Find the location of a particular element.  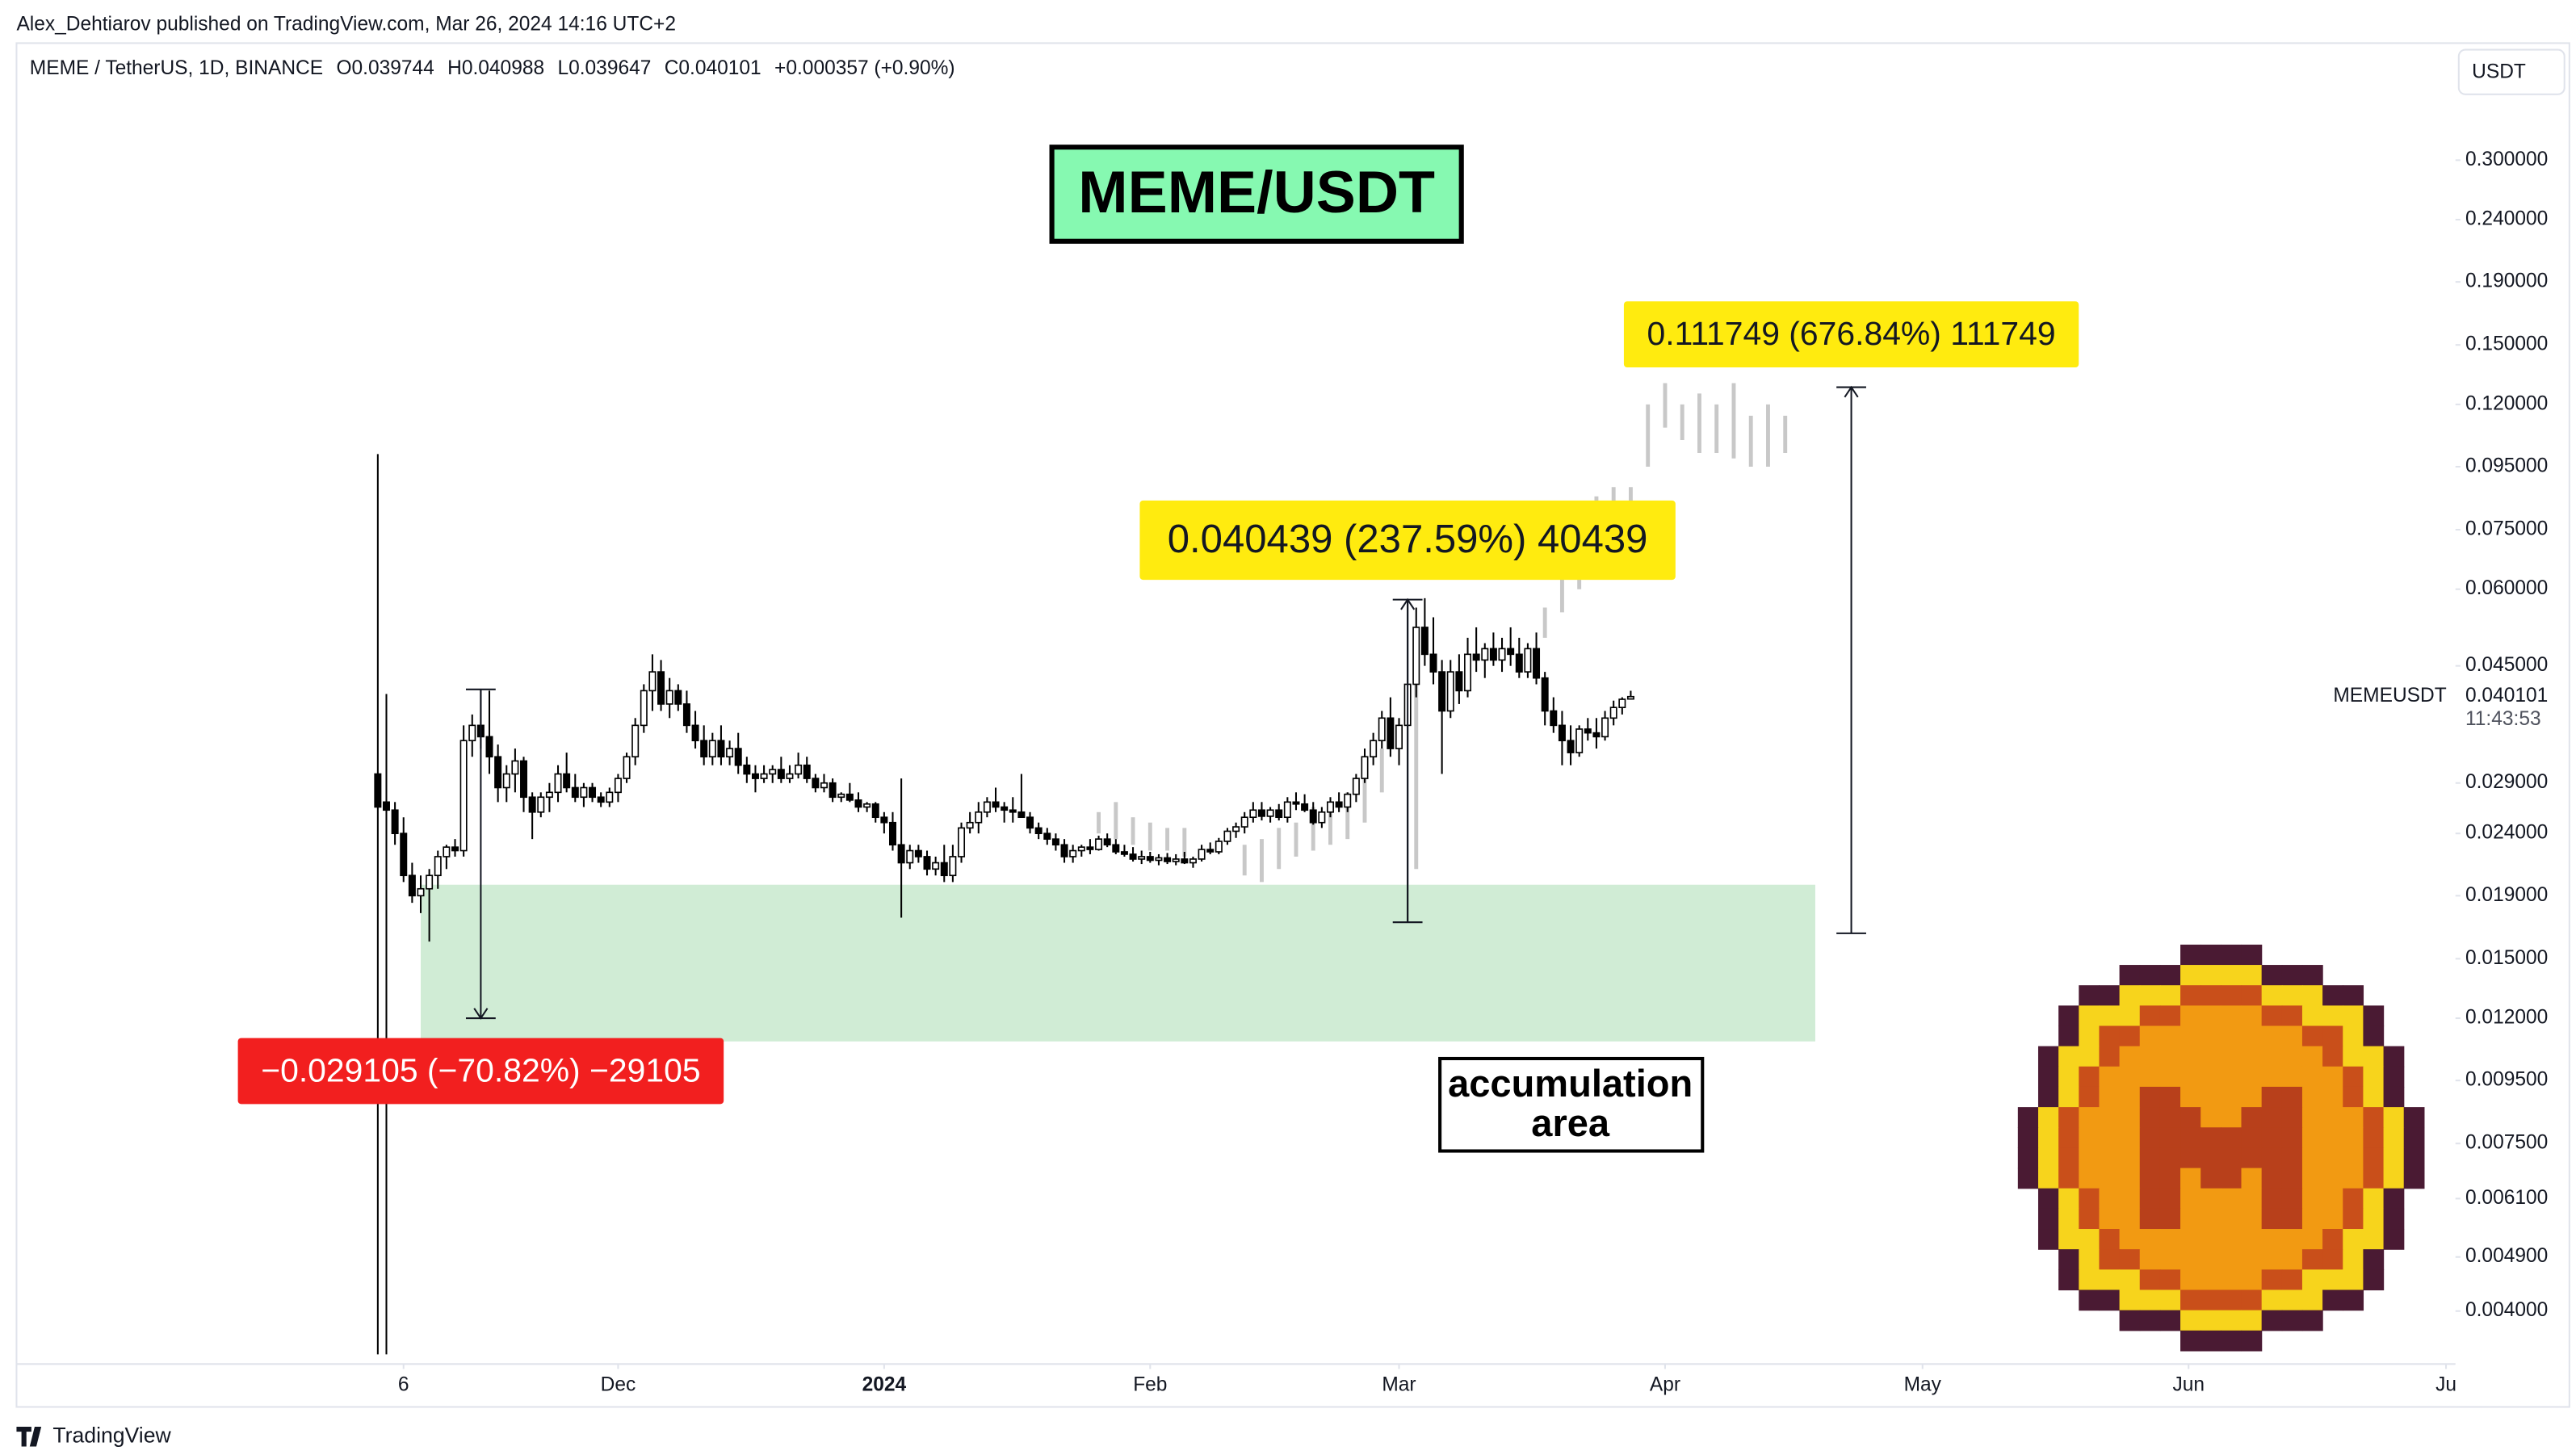

y-tick-label: 0.015000 is located at coordinates (2506, 958).